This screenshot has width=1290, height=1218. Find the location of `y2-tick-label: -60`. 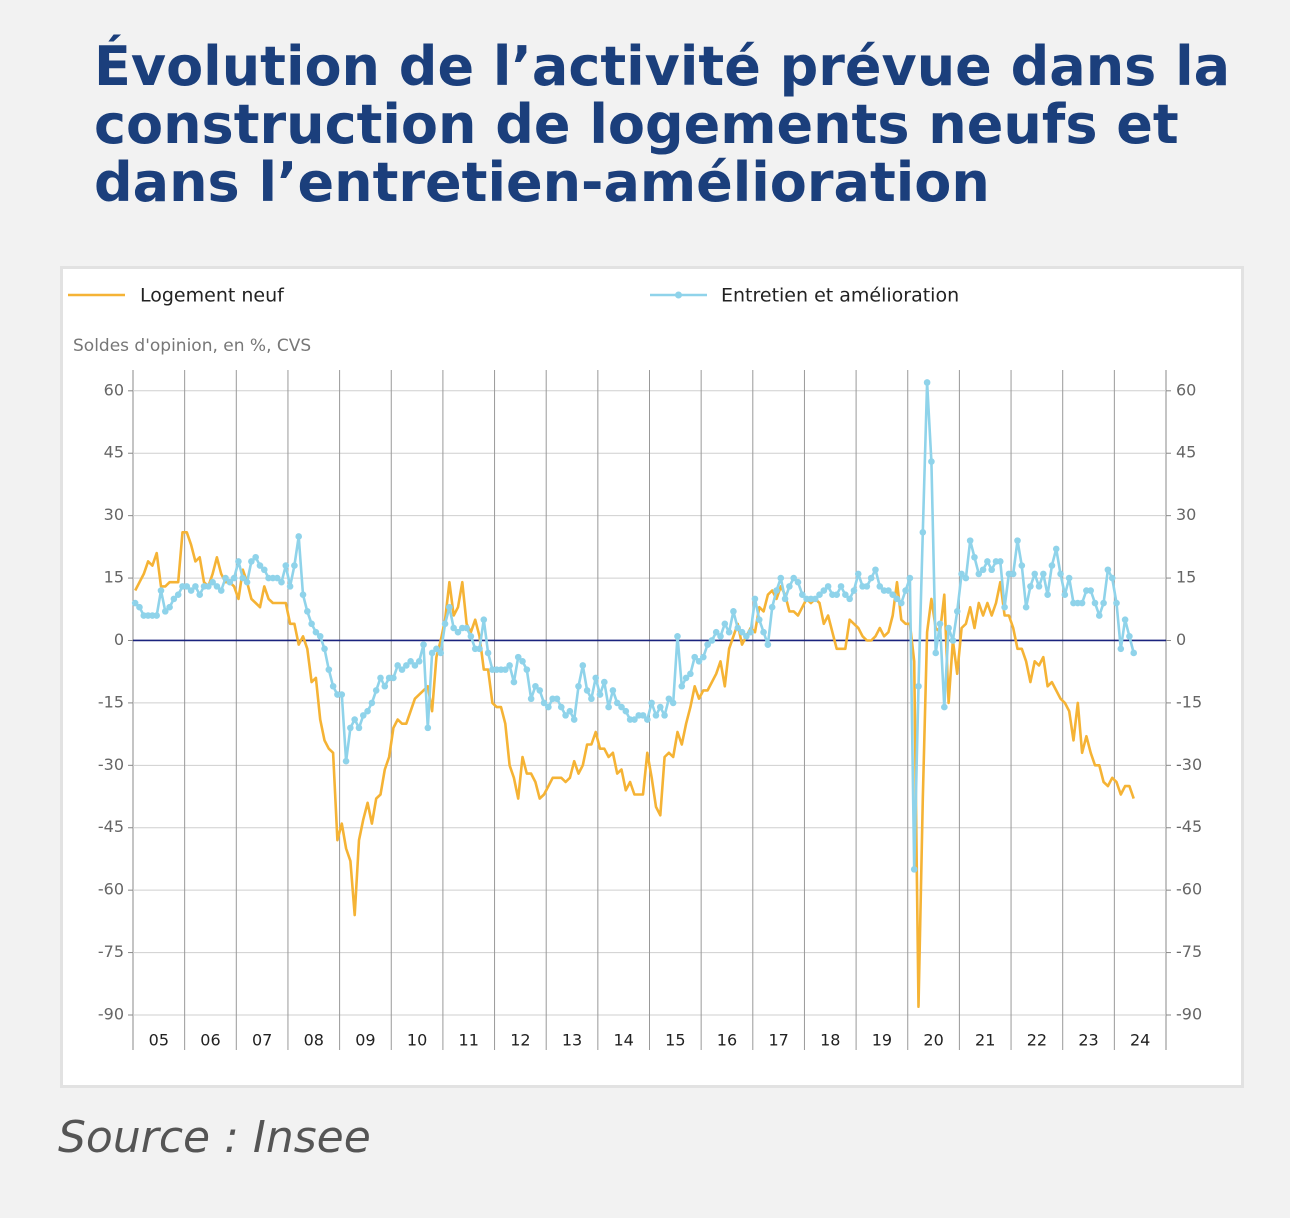

y2-tick-label: -60 is located at coordinates (1189, 889).